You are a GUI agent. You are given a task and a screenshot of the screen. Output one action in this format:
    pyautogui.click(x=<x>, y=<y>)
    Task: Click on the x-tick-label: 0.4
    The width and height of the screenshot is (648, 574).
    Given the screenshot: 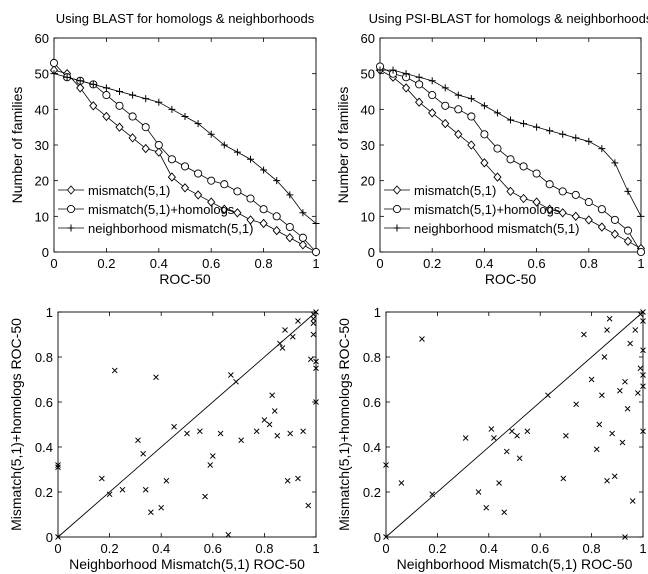 What is the action you would take?
    pyautogui.click(x=161, y=548)
    